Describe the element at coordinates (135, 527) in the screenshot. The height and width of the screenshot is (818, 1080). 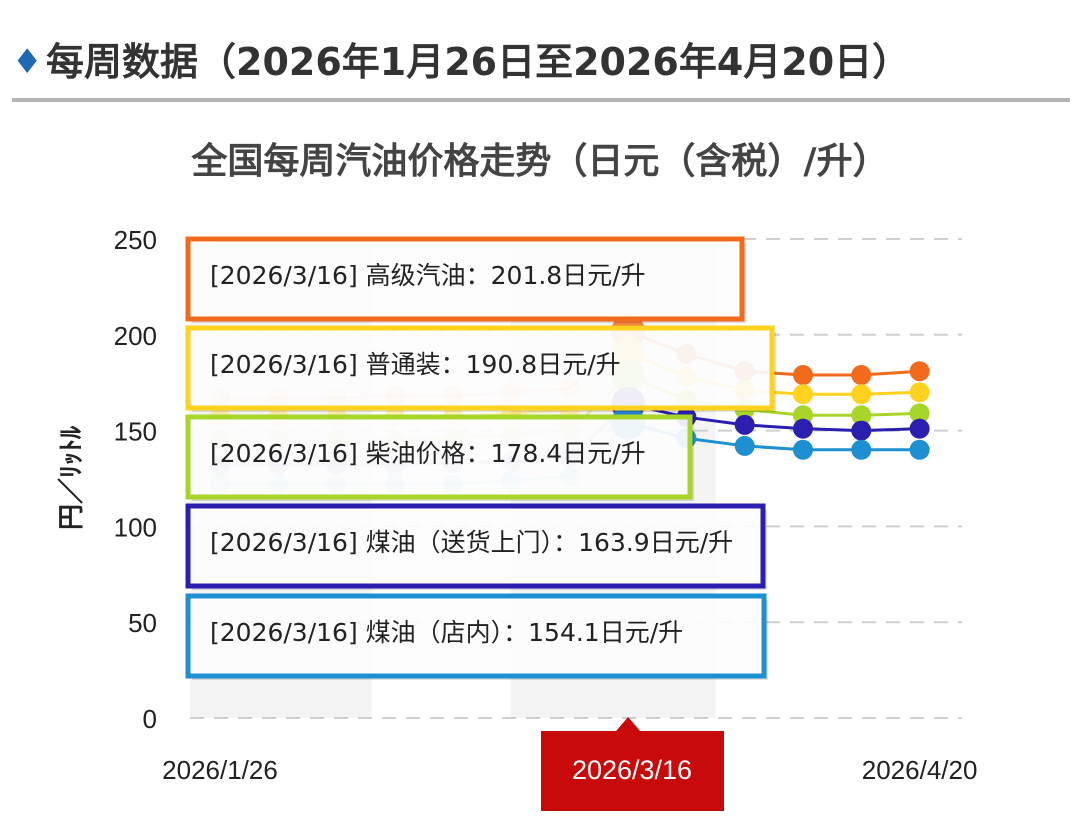
I see `y-tick-label: 100` at that location.